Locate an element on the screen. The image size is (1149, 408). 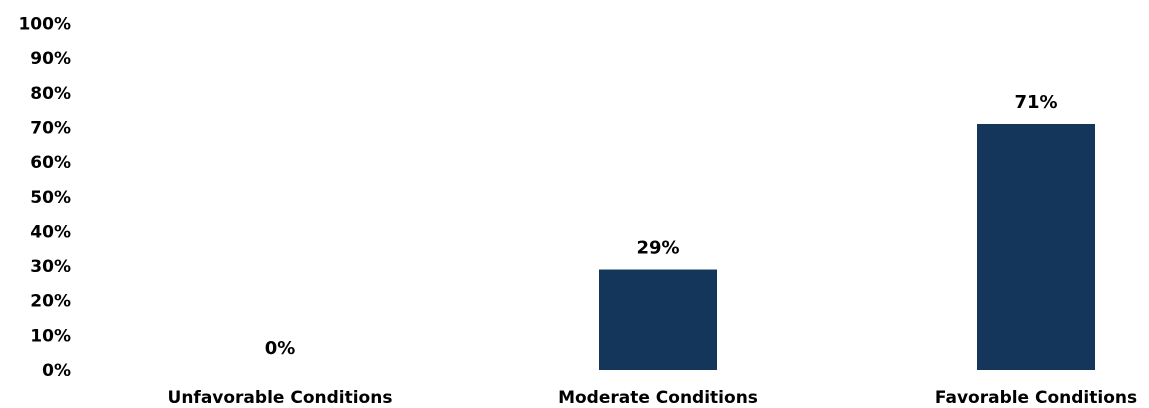
data-label: 29% is located at coordinates (657, 248).